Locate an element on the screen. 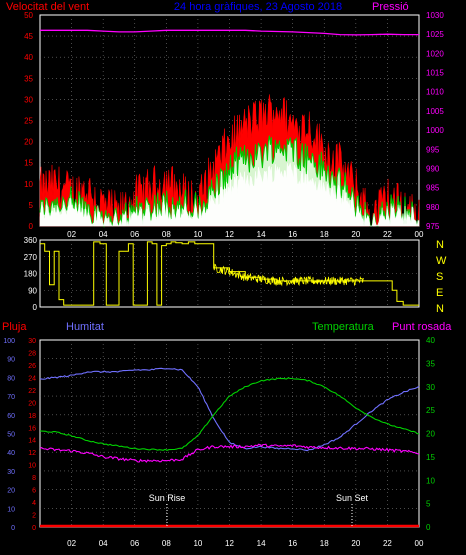 The width and height of the screenshot is (466, 555). humidity-series-line is located at coordinates (229, 409).